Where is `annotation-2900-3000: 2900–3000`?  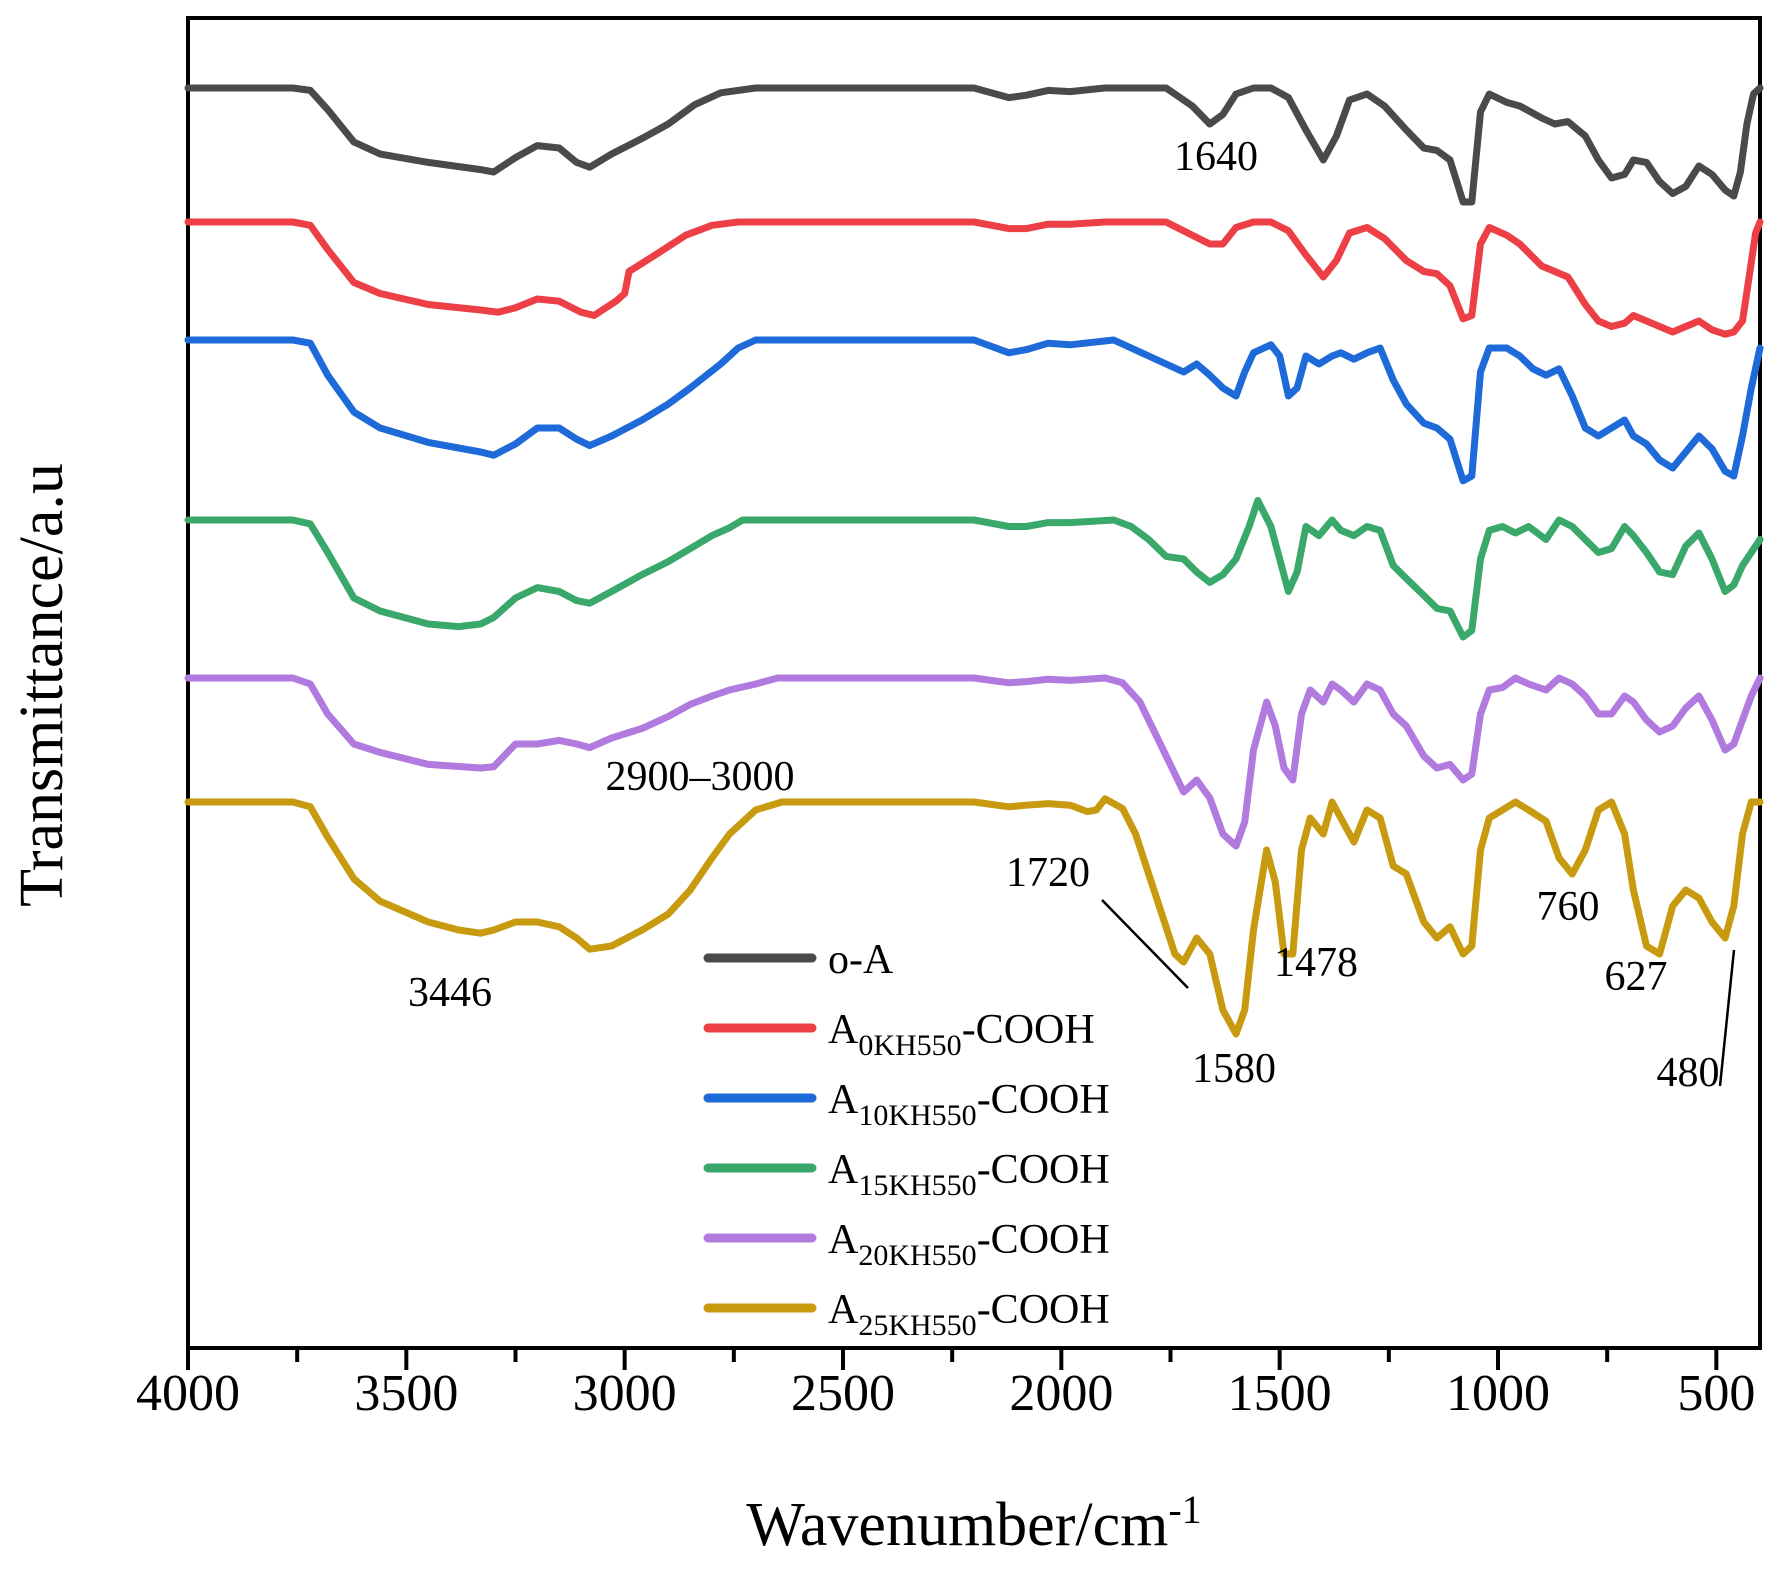
annotation-2900-3000: 2900–3000 is located at coordinates (700, 777).